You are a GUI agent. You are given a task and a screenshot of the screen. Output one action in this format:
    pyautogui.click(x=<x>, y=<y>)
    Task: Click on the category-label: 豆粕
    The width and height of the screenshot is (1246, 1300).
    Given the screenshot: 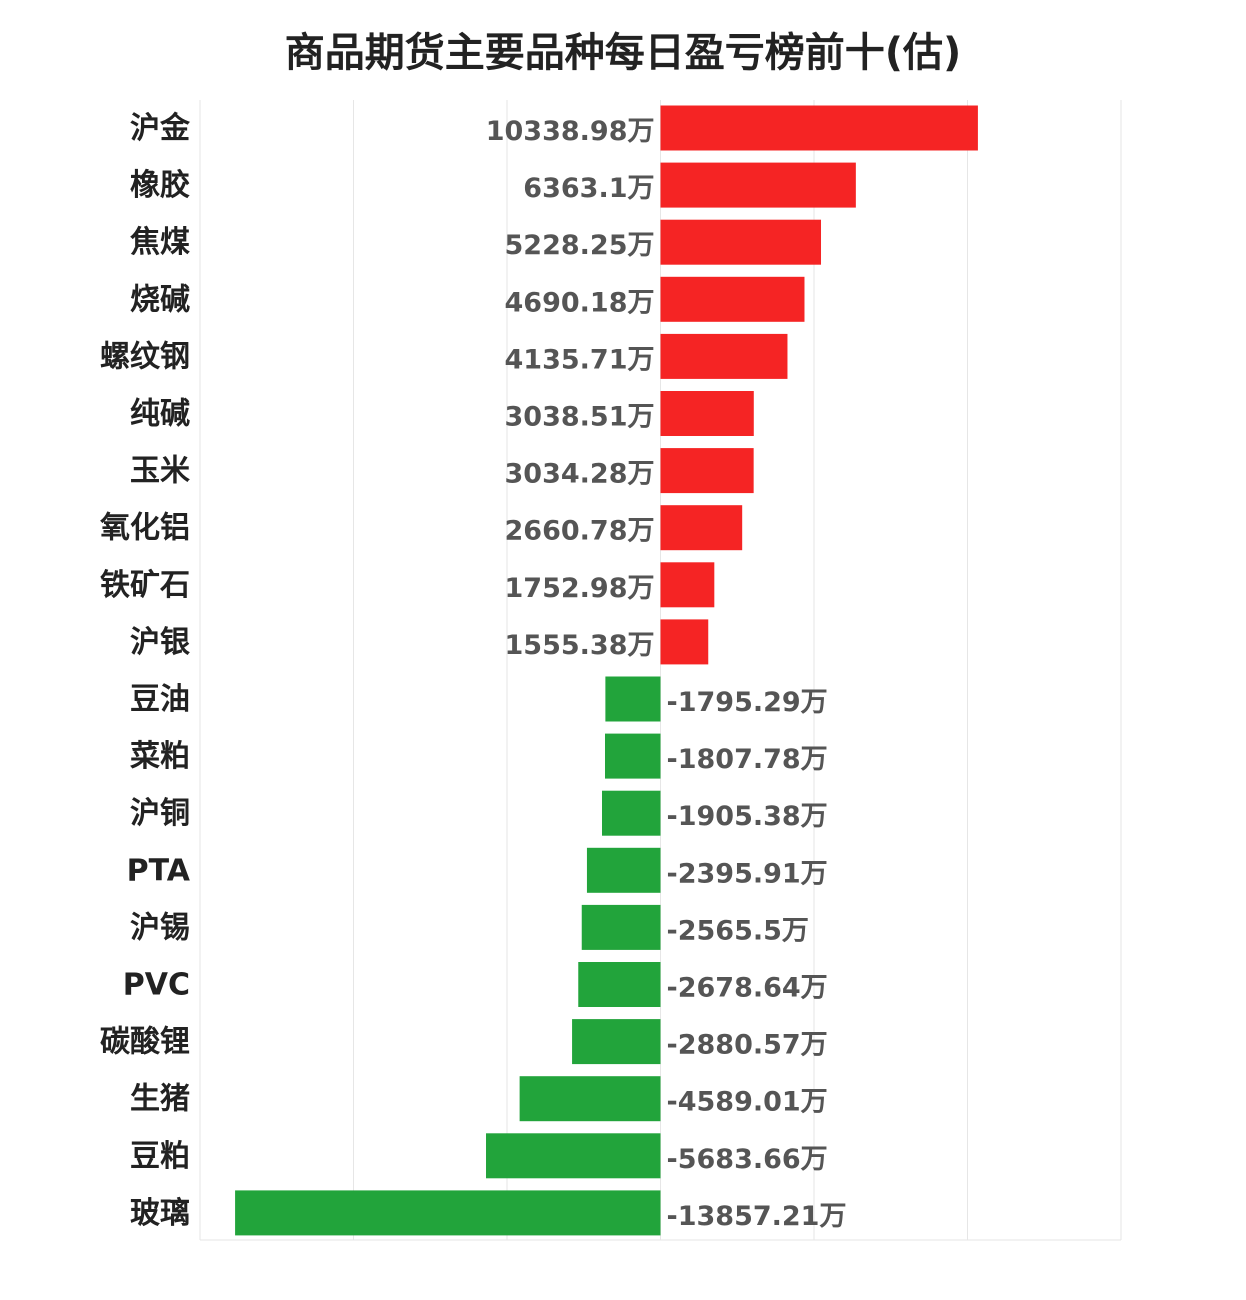 What is the action you would take?
    pyautogui.click(x=160, y=1156)
    